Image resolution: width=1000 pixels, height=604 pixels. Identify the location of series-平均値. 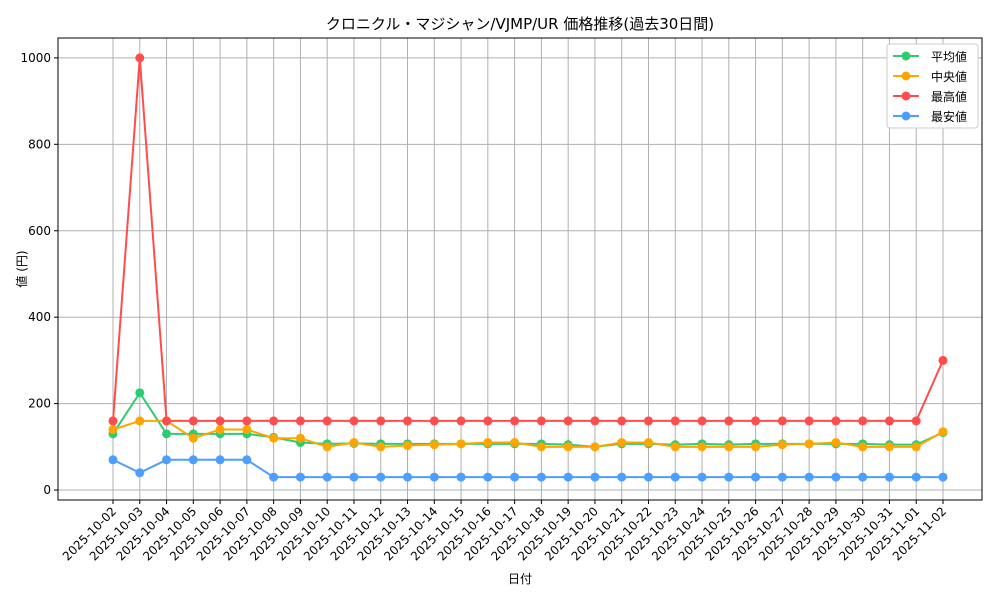
(528, 420).